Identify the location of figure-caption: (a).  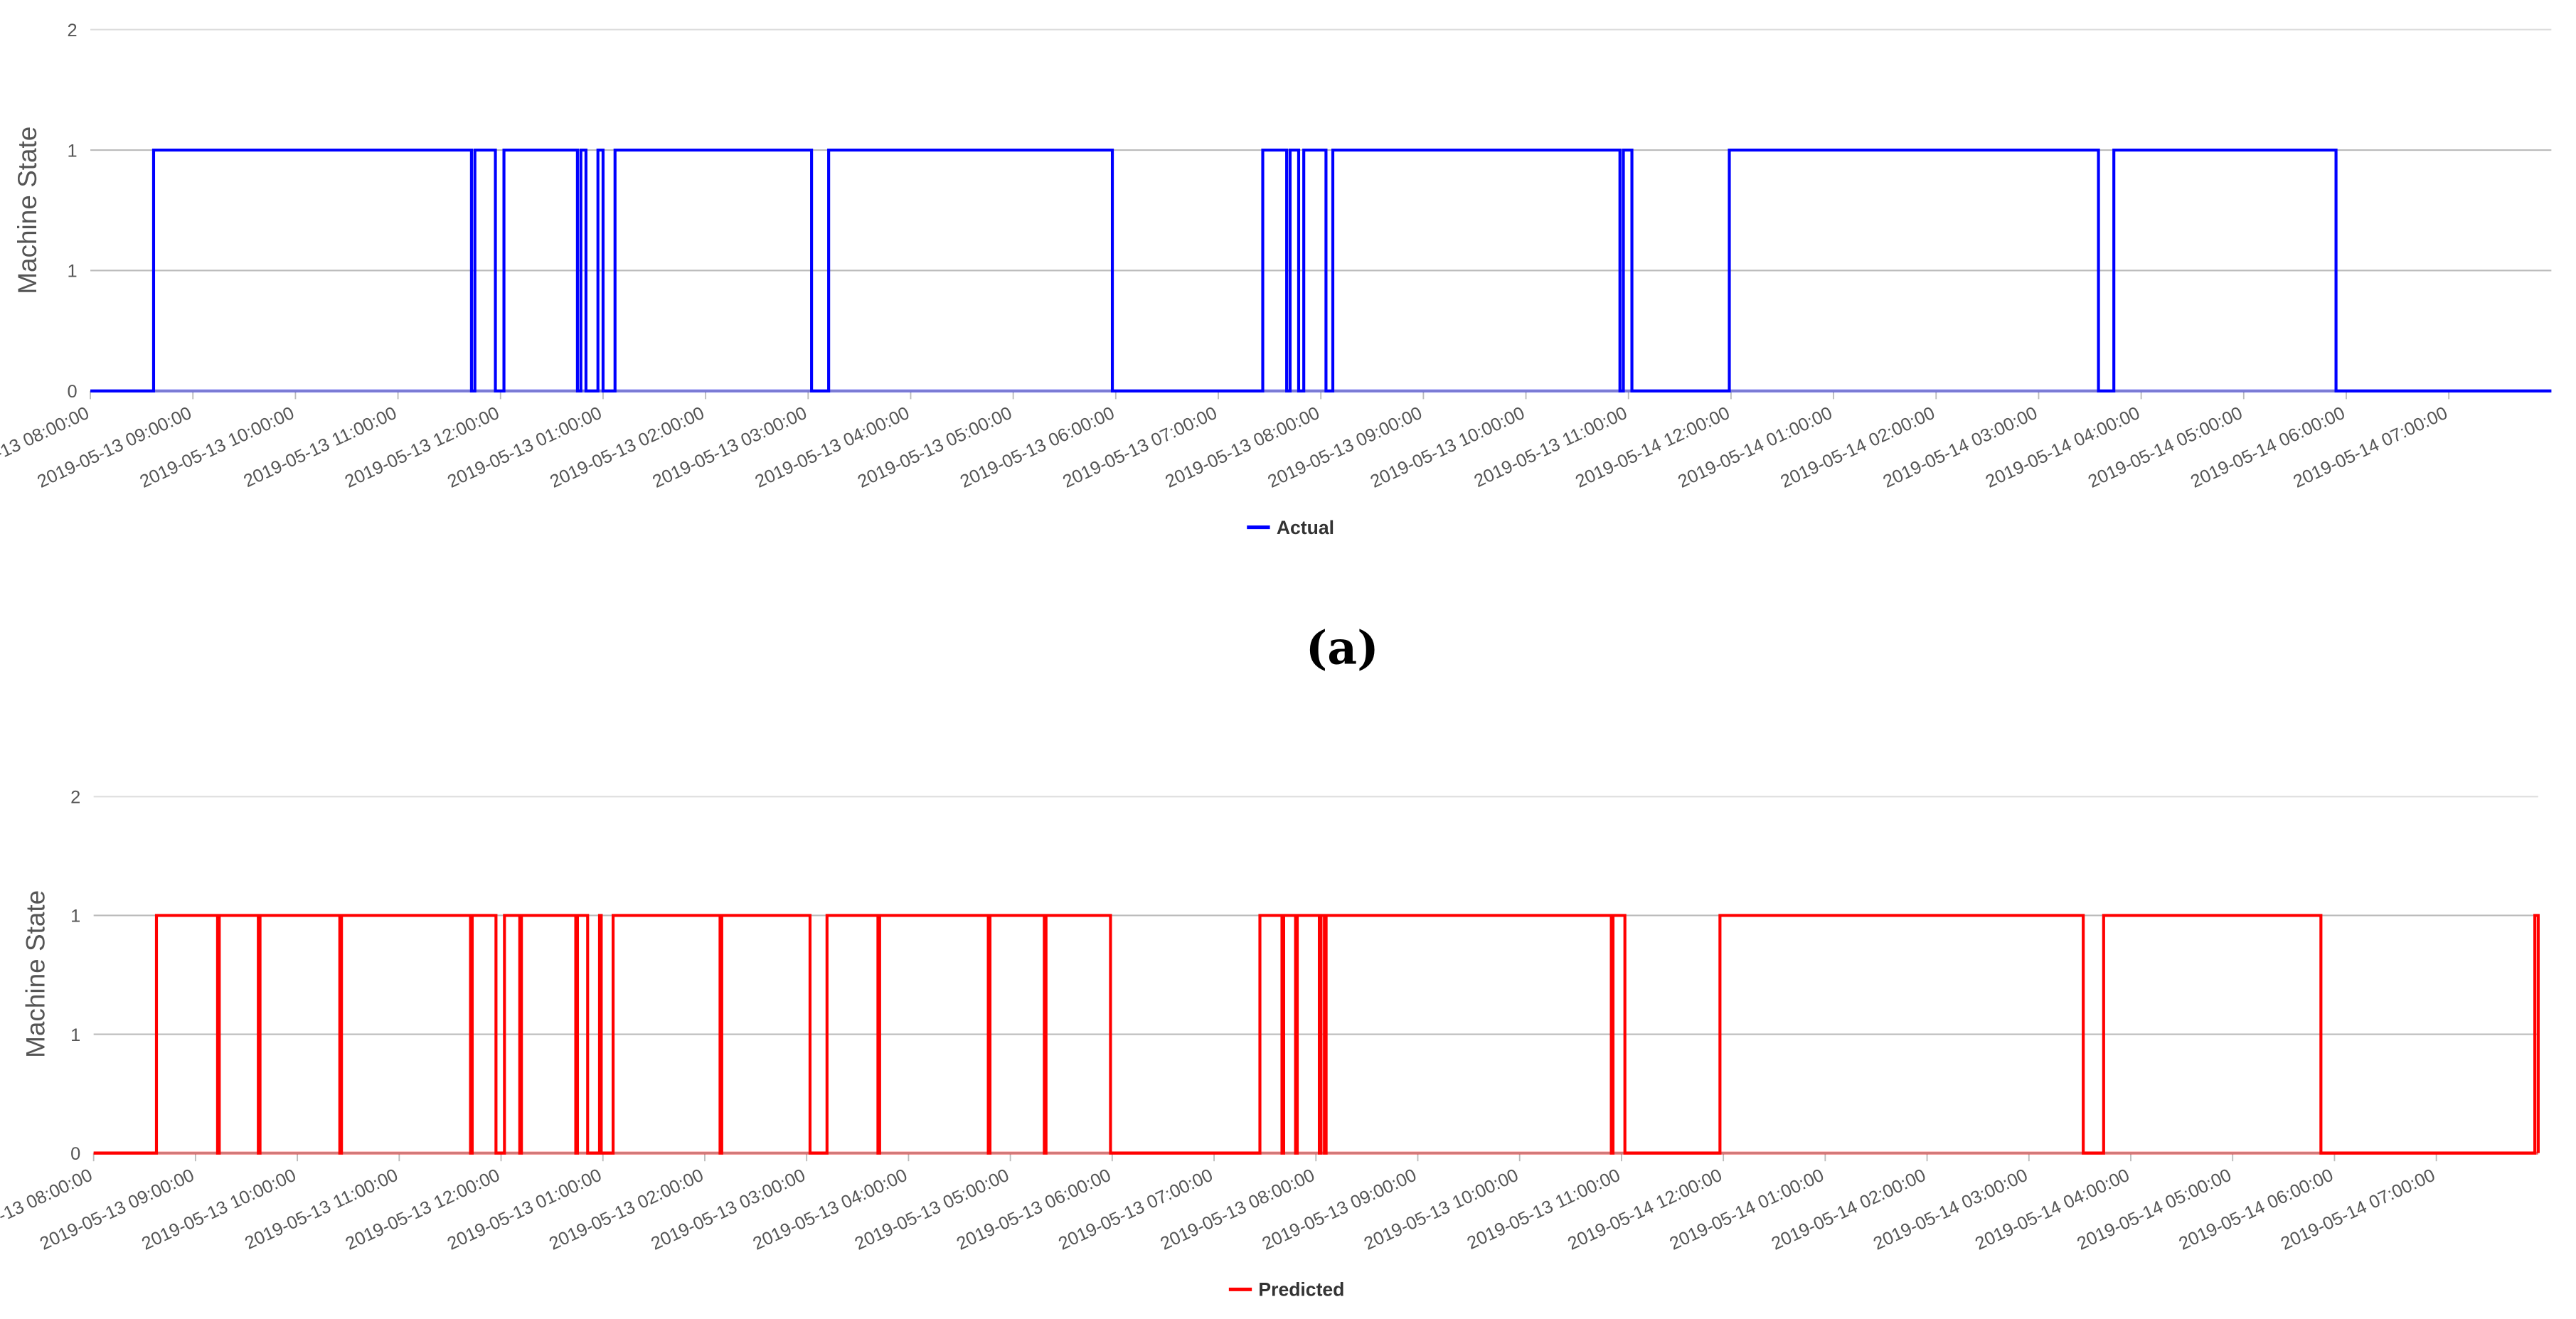
(1342, 648).